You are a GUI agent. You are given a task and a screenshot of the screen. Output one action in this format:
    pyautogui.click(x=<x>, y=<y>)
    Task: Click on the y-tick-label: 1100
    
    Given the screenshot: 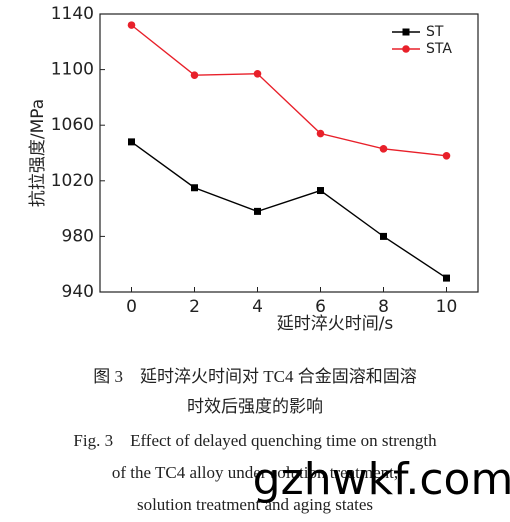 What is the action you would take?
    pyautogui.click(x=72, y=70)
    